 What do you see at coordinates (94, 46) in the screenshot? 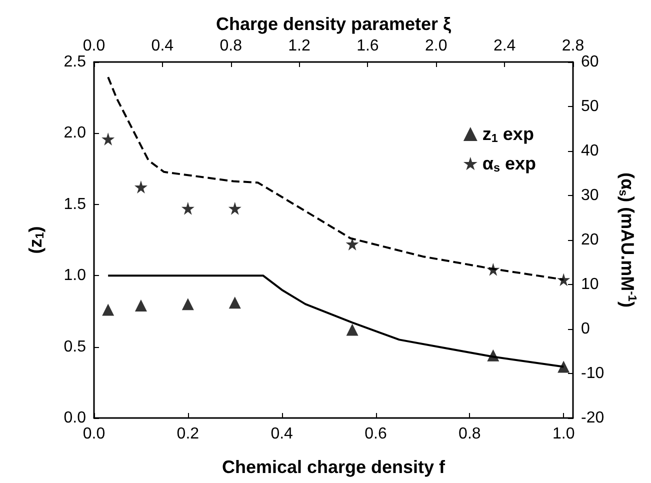
I see `x2-tick-label: 0.0` at bounding box center [94, 46].